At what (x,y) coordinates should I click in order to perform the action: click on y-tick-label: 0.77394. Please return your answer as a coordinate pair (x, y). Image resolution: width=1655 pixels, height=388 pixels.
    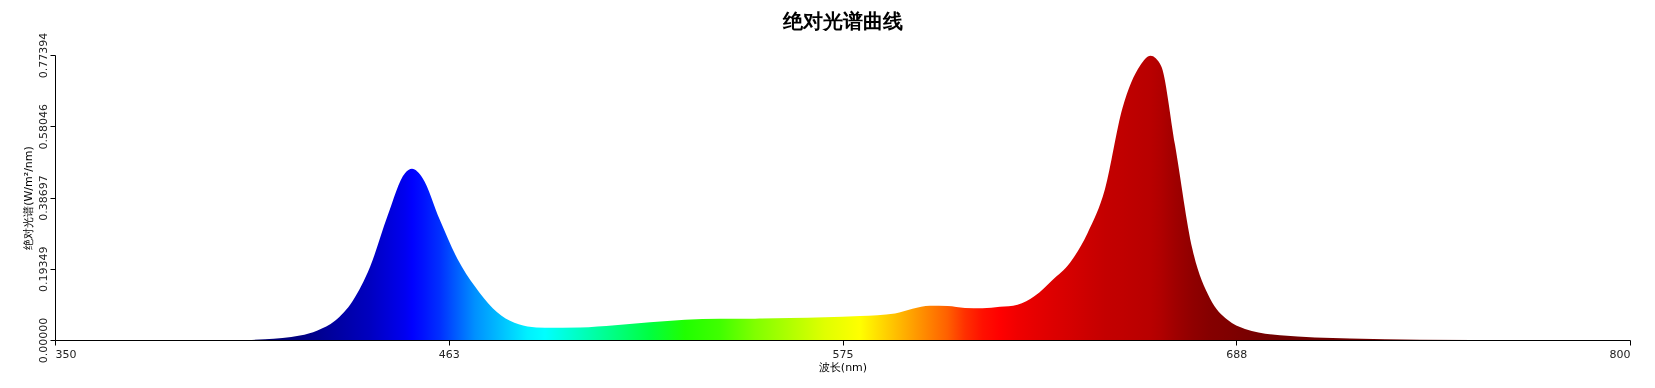
    Looking at the image, I should click on (43, 55).